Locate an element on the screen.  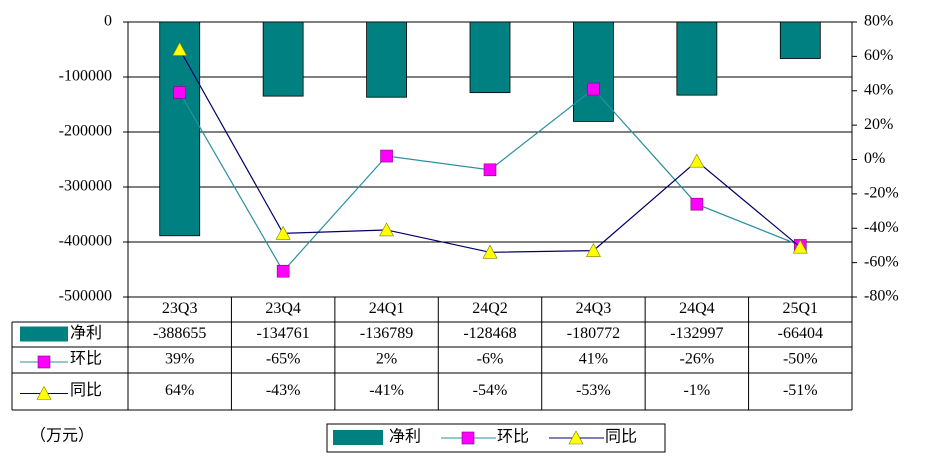
y2-tick-label: 60% is located at coordinates (878, 55).